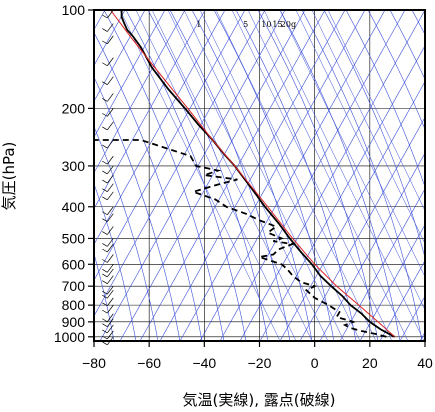 This screenshot has height=412, width=435. I want to click on y-tick-label: 700, so click(74, 286).